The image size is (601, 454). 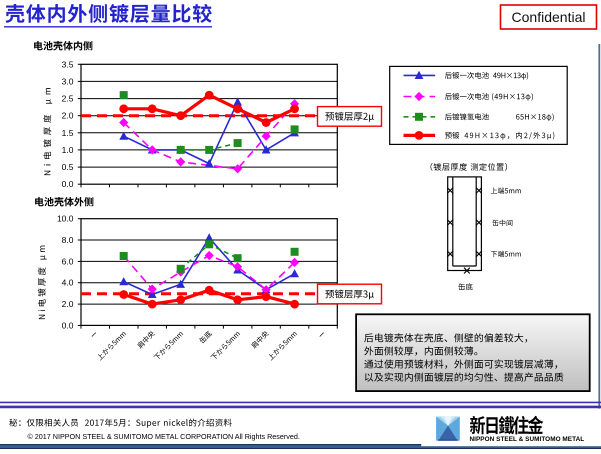 What do you see at coordinates (65, 219) in the screenshot?
I see `svg-text: 10.0` at bounding box center [65, 219].